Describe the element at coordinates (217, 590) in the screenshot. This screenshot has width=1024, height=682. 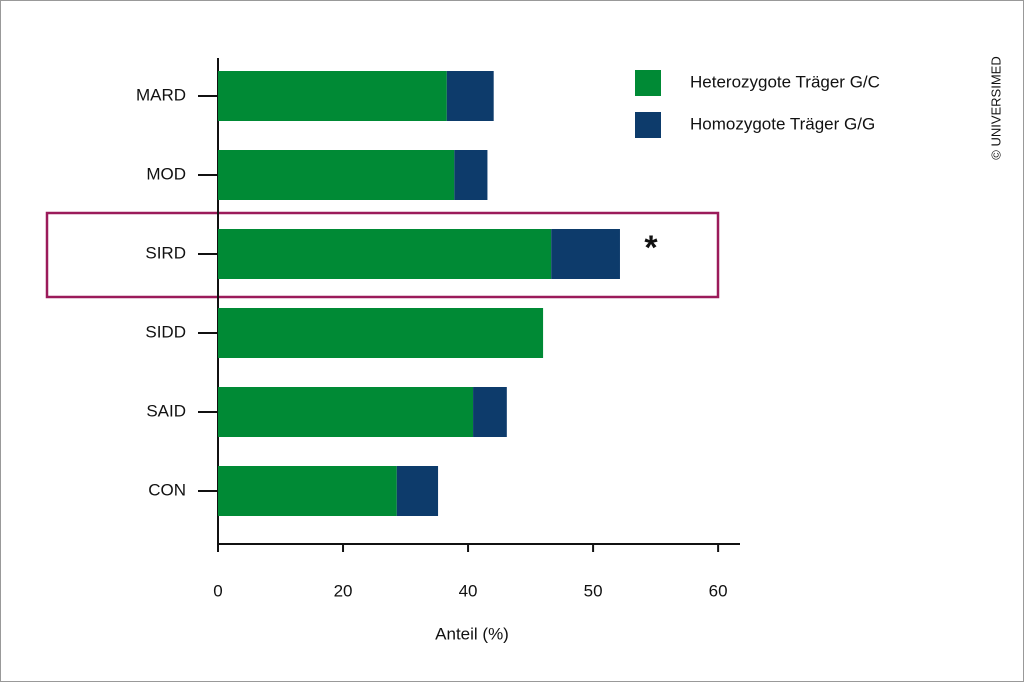
I see `x-tick-label: 0` at that location.